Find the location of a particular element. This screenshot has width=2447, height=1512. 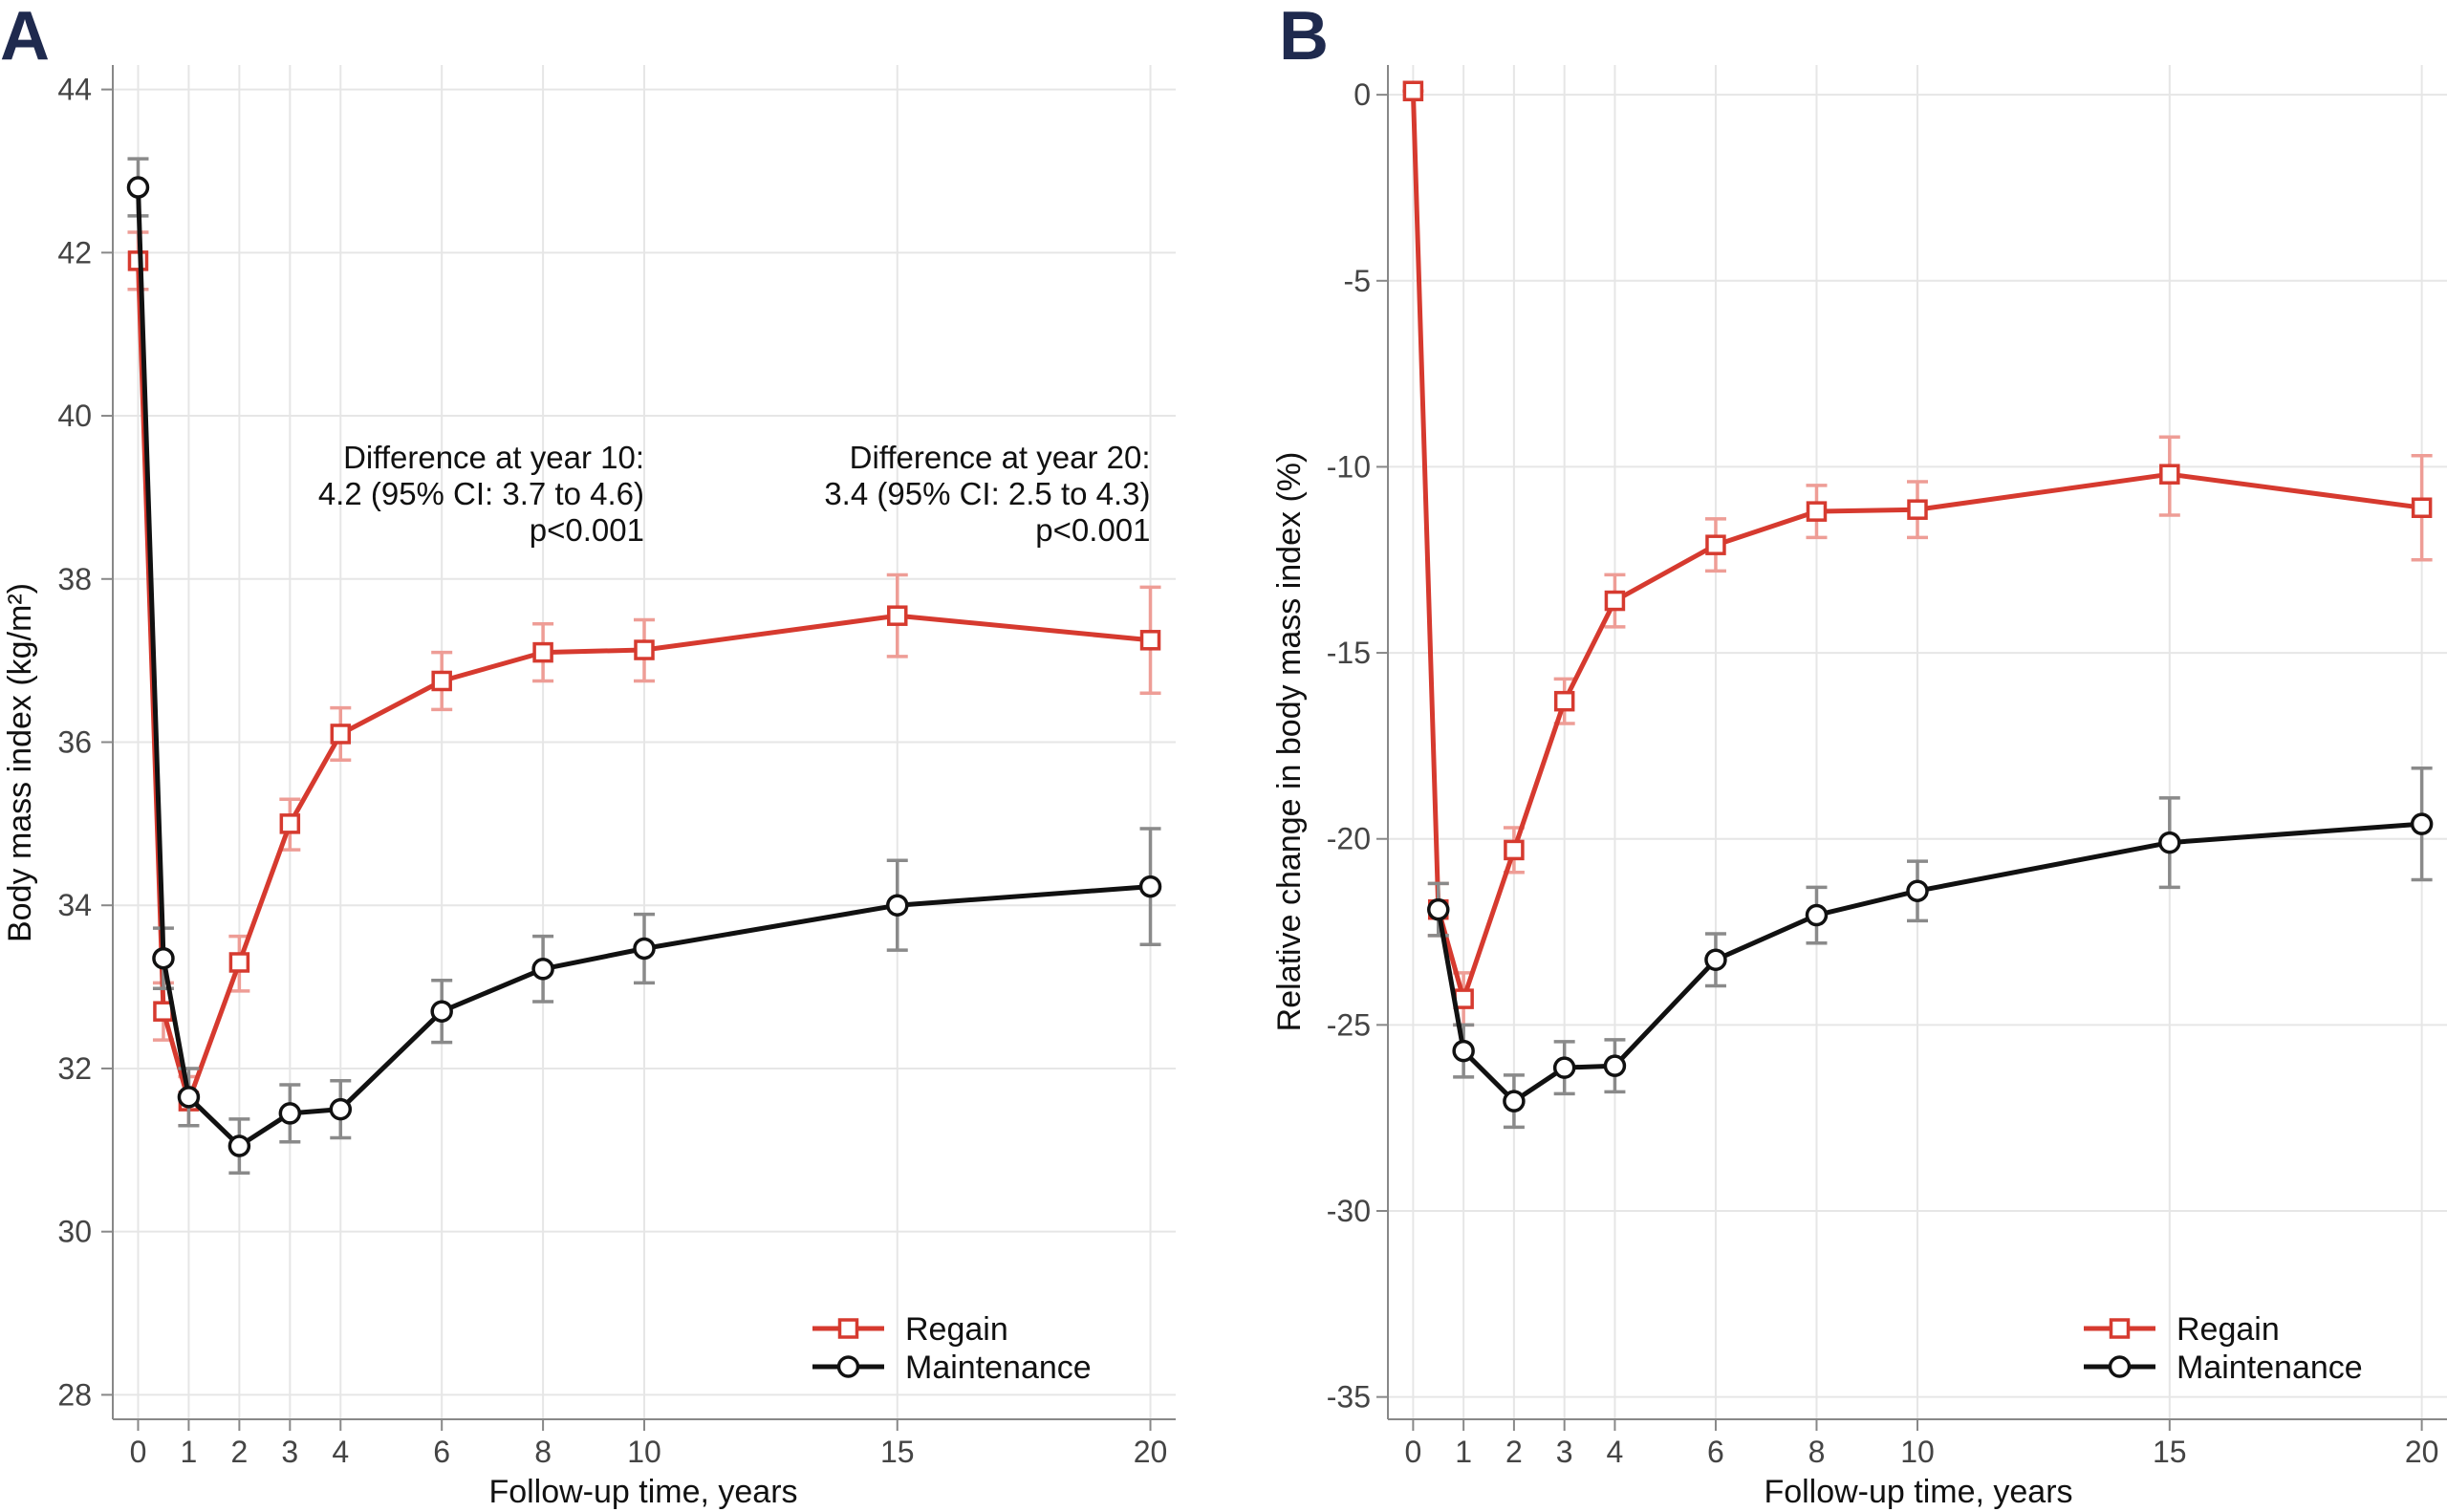

panel-b-x-axis-title: Follow-up time, years is located at coordinates (1918, 1492).